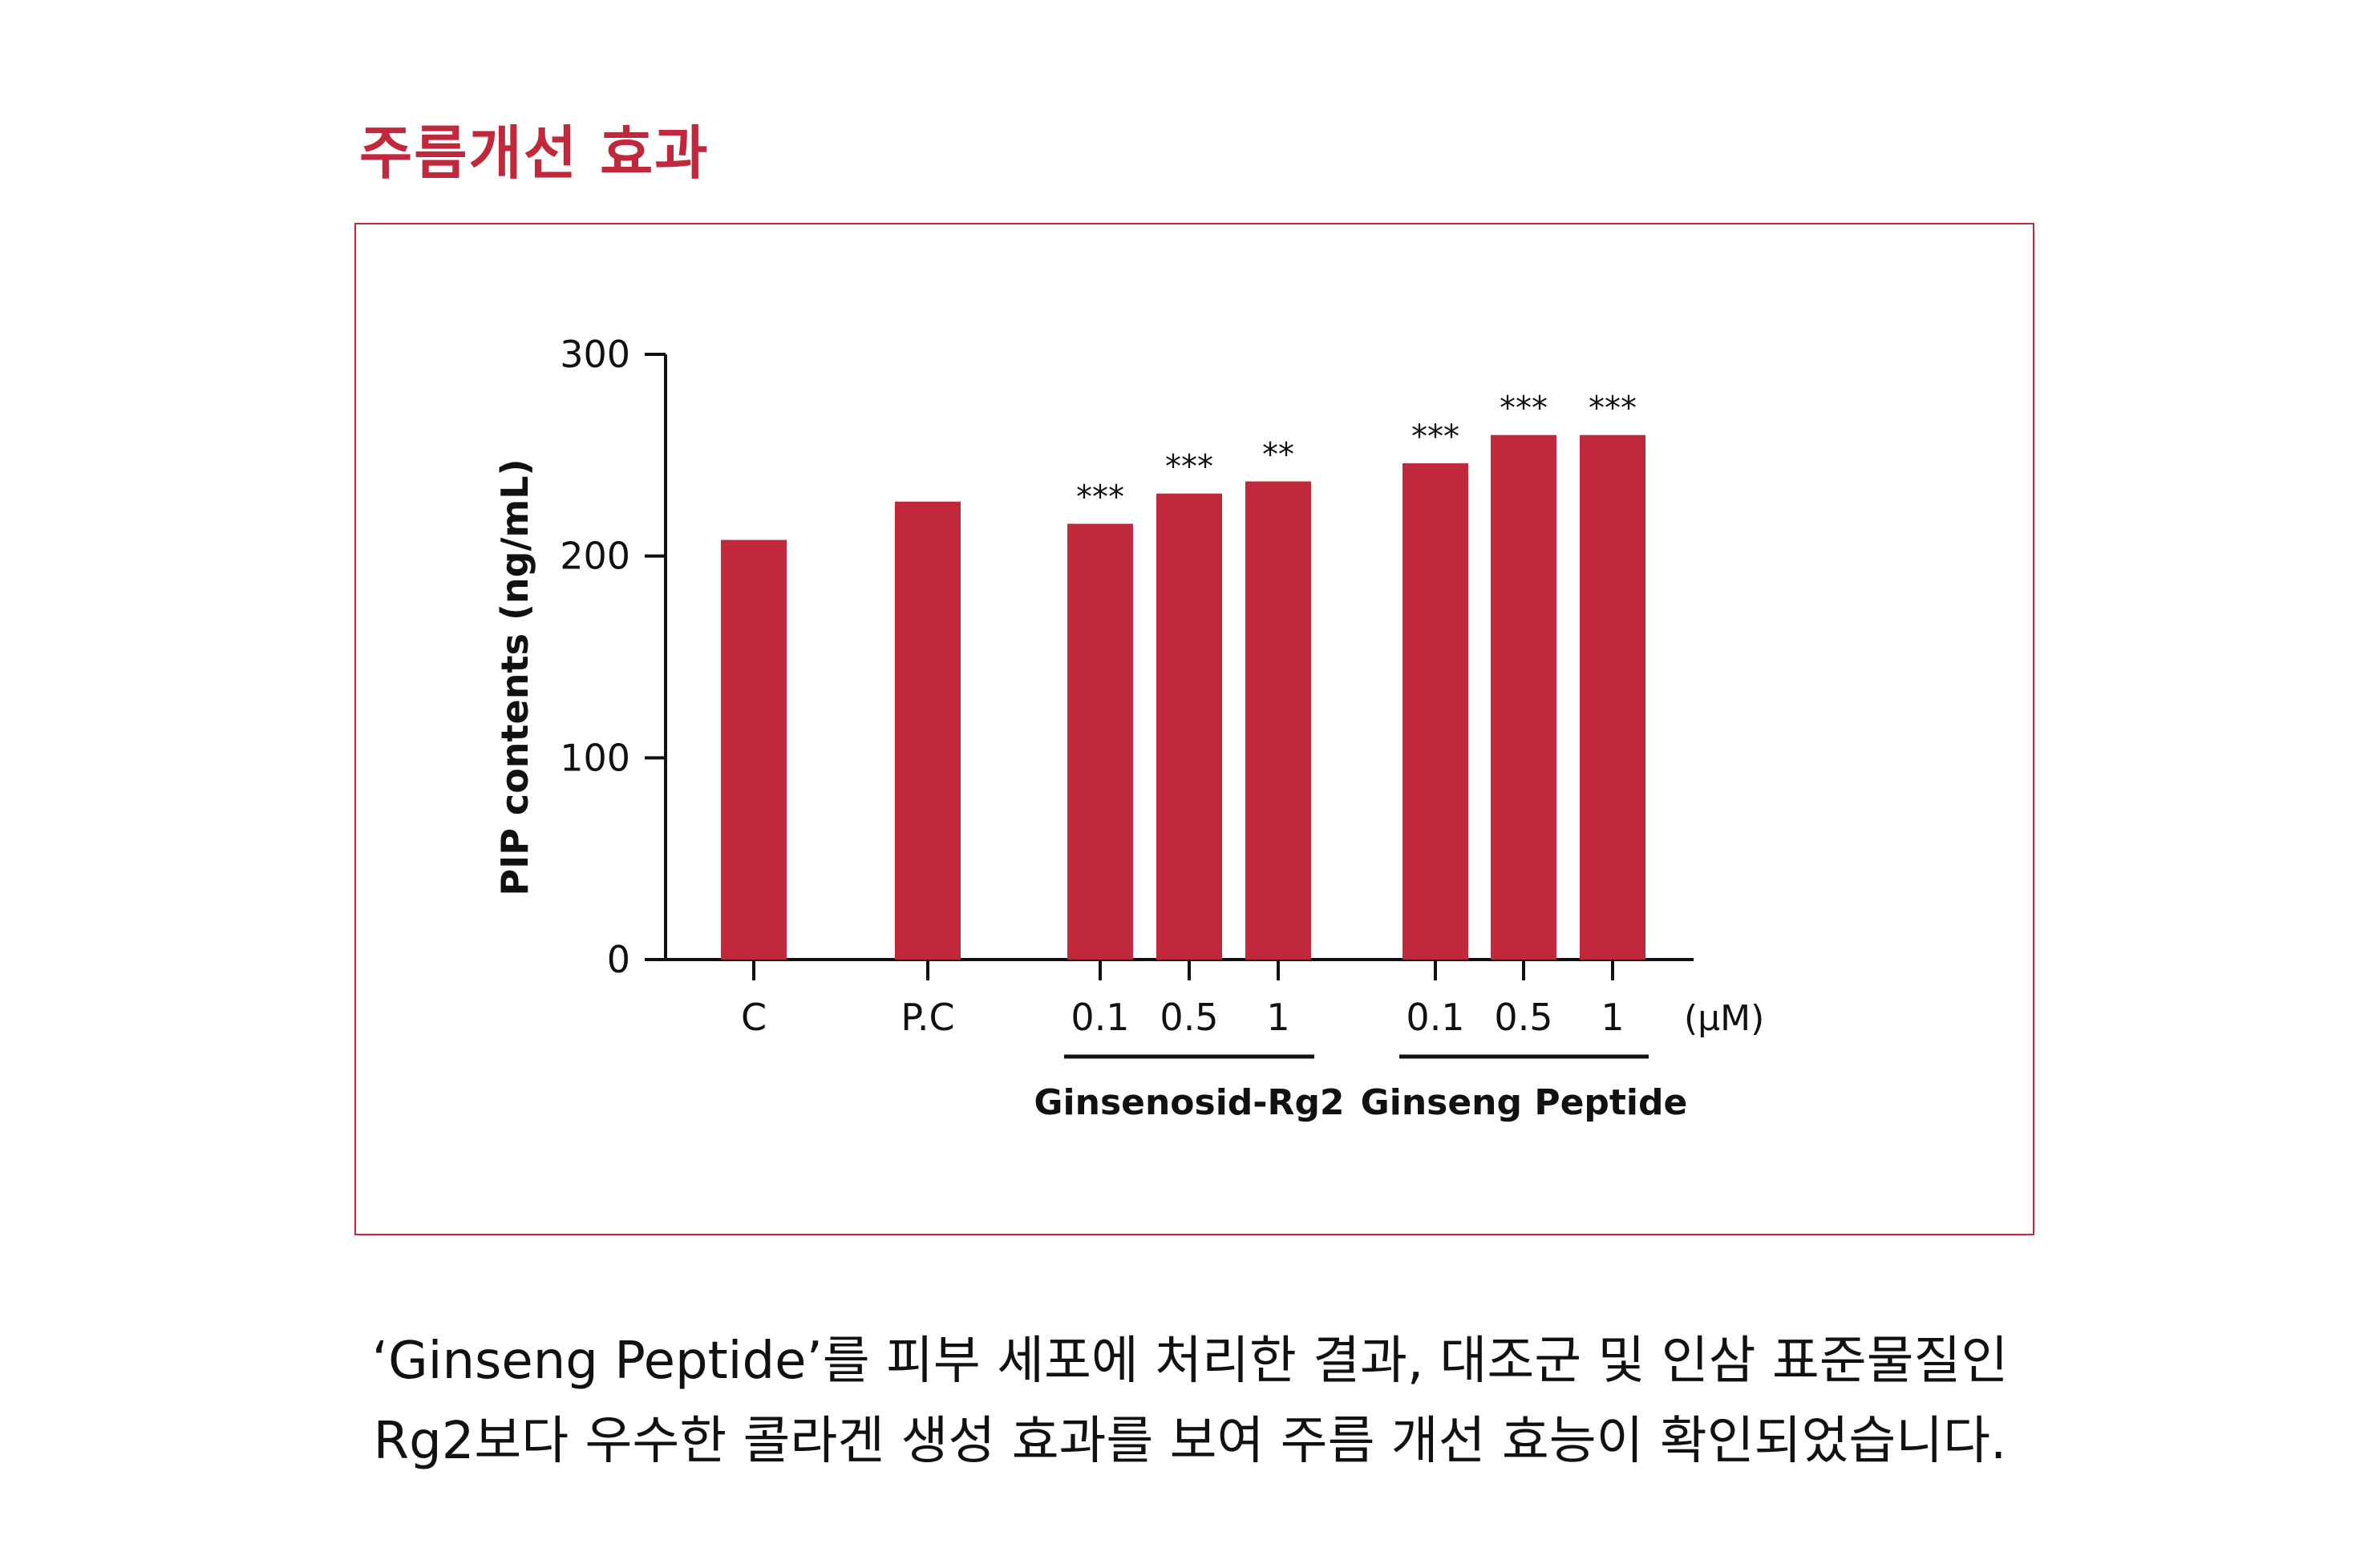 This screenshot has height=1556, width=2380. I want to click on unit-label: (μM), so click(1724, 1018).